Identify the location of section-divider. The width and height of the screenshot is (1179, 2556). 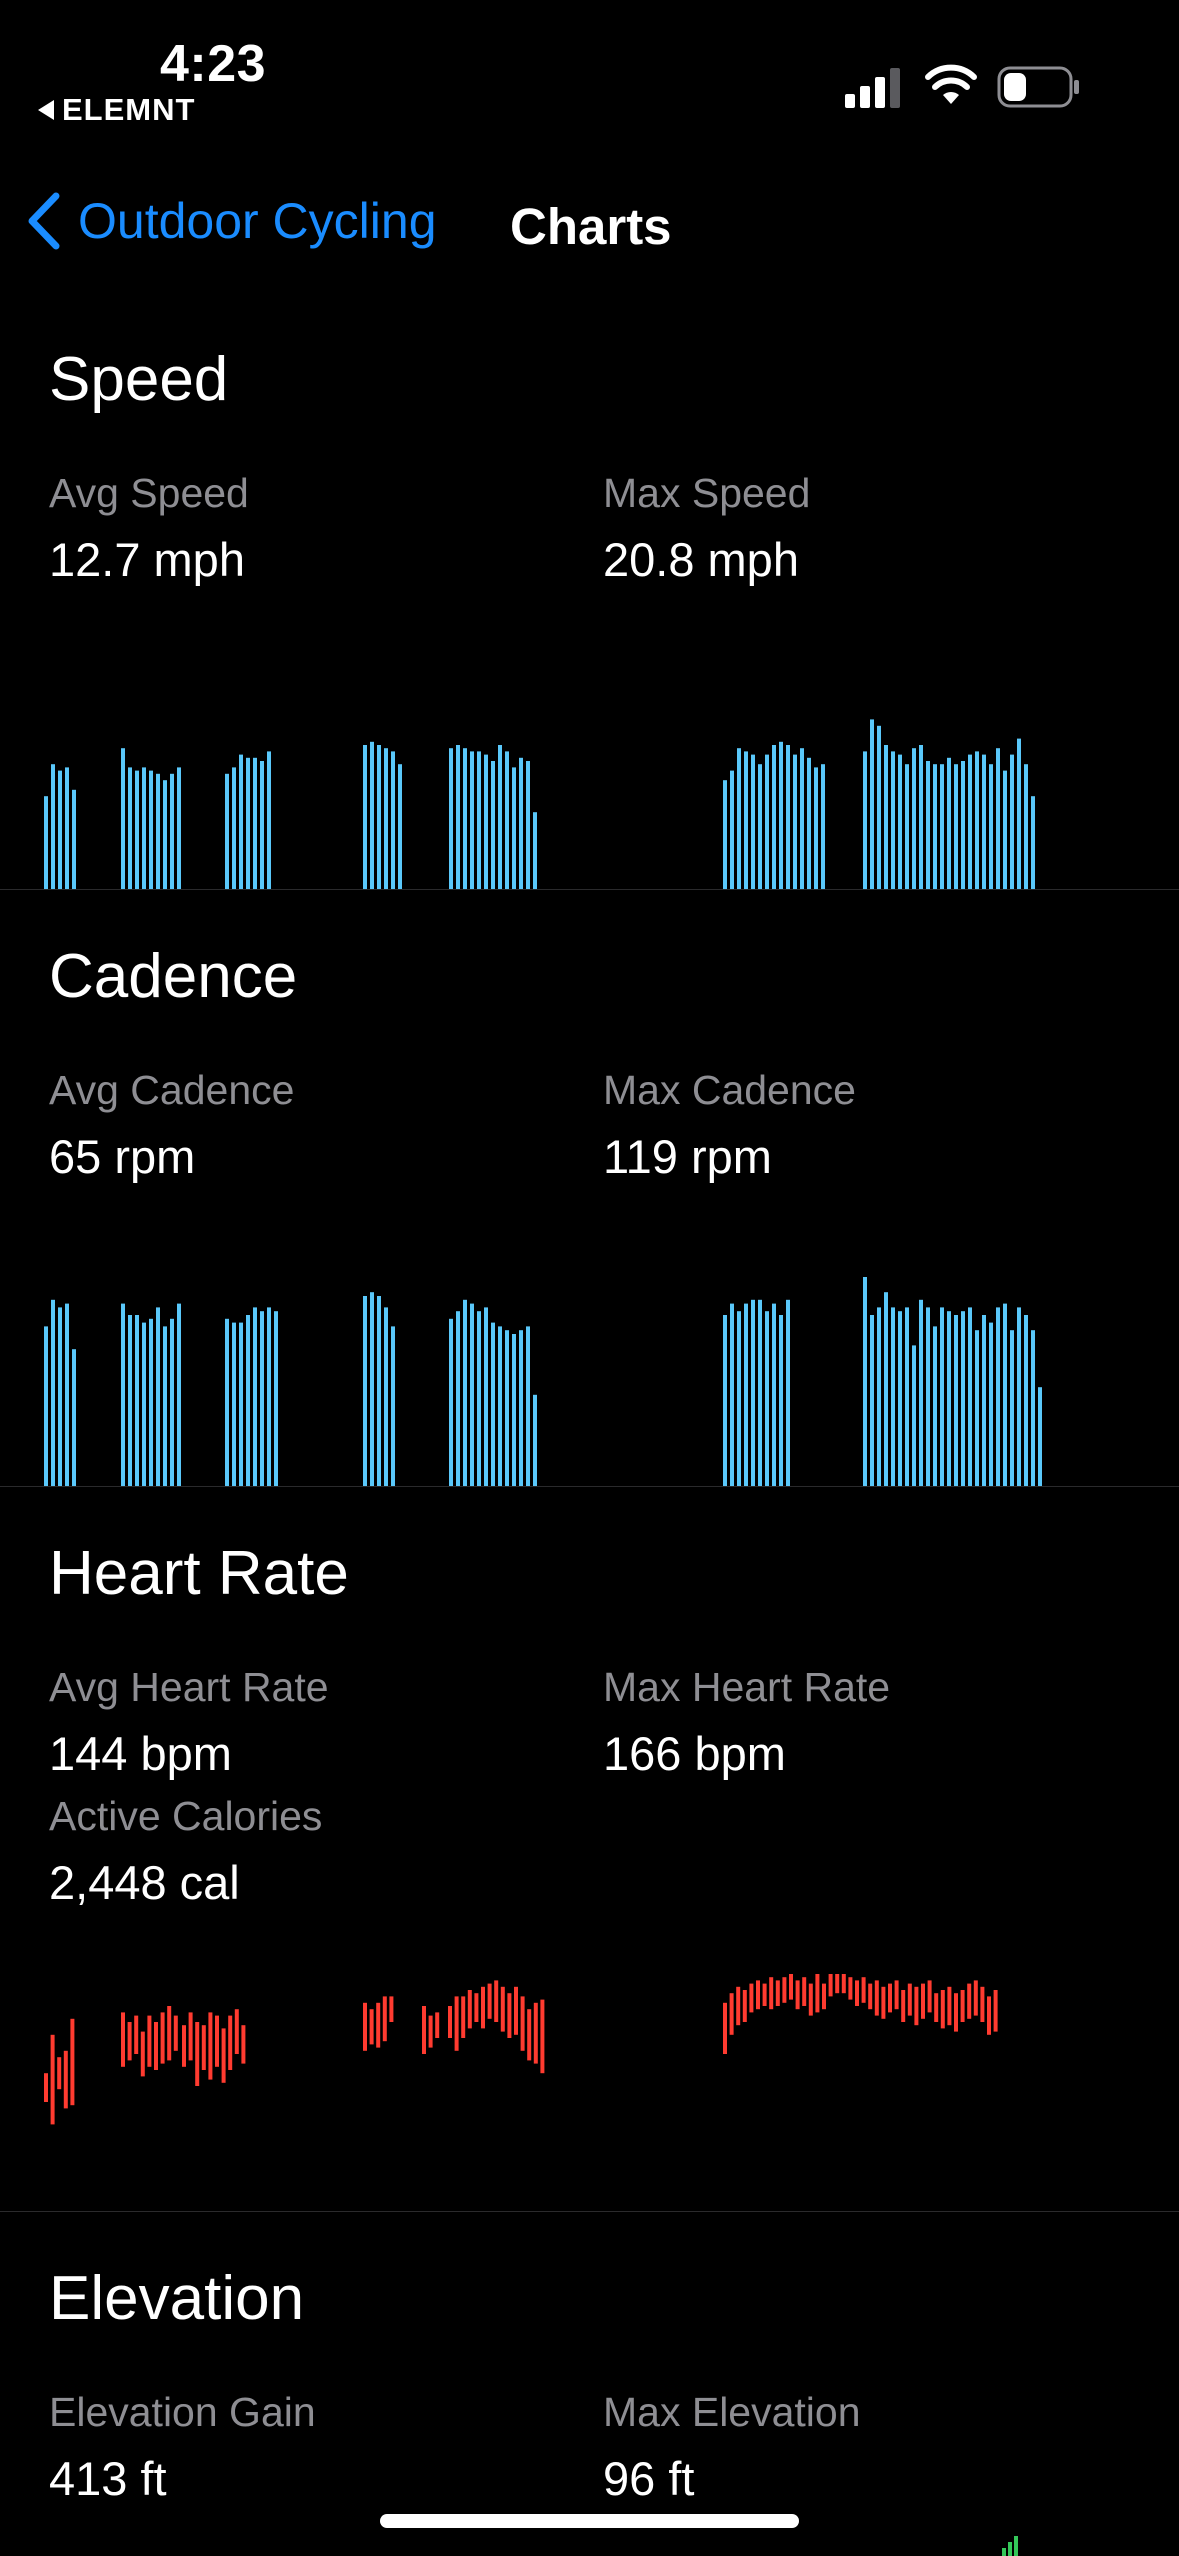
(589, 1486).